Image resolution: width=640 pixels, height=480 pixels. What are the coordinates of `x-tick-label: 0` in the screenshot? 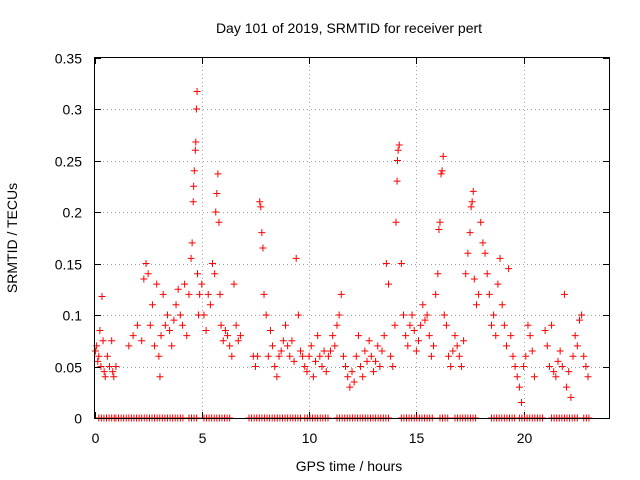 It's located at (96, 438).